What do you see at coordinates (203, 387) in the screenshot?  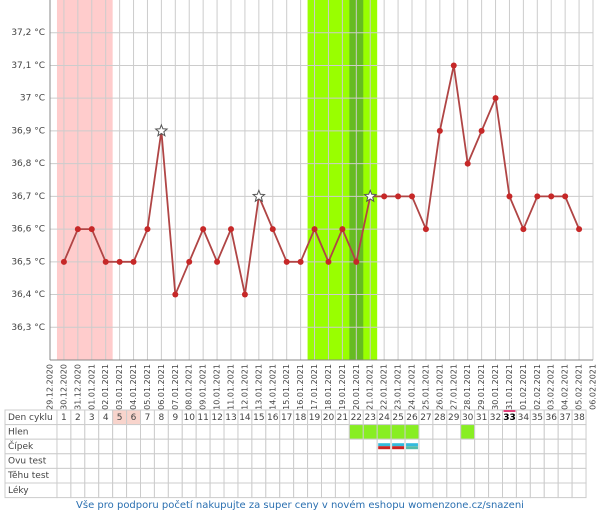 I see `x-tick-label: 09.01.2021` at bounding box center [203, 387].